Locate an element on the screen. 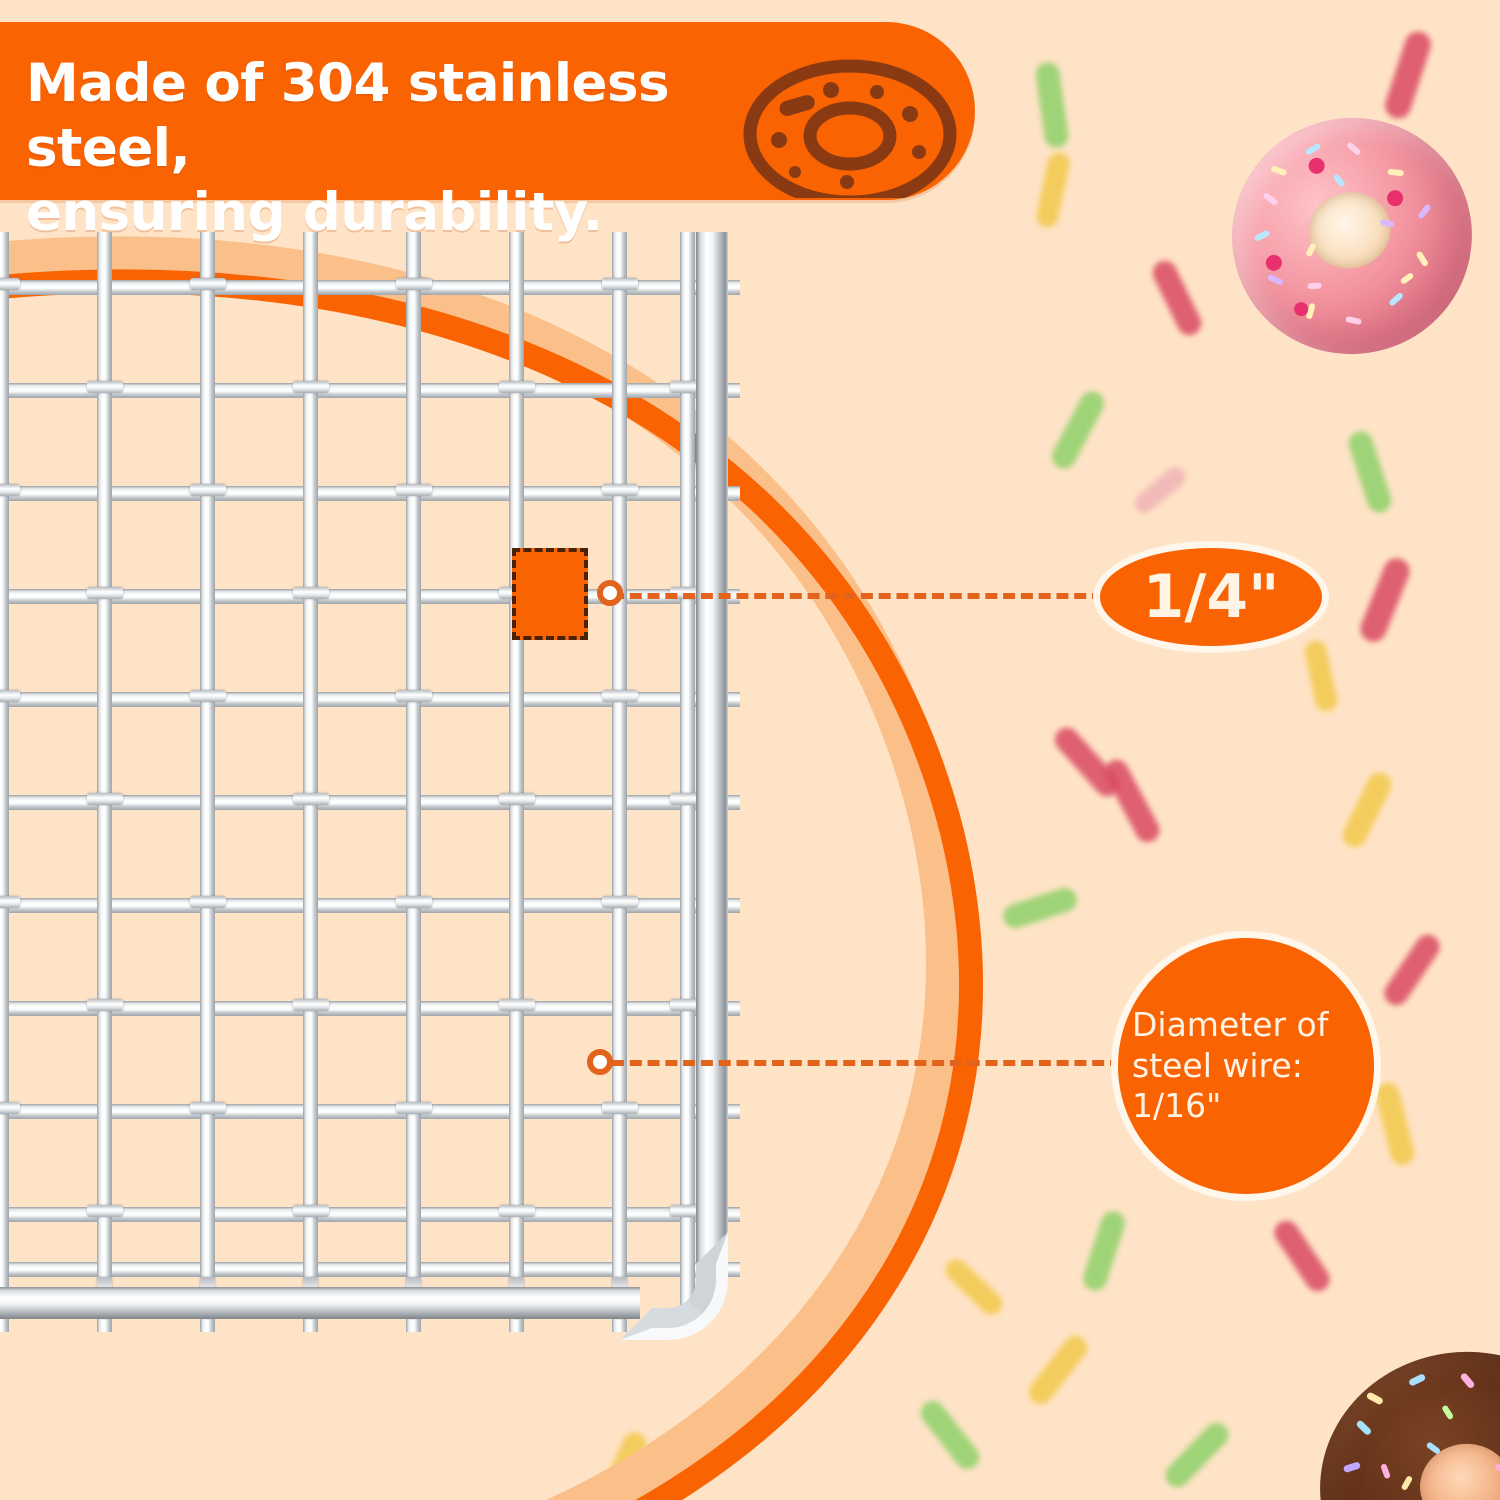  rack-rim-bottom is located at coordinates (320, 1303).